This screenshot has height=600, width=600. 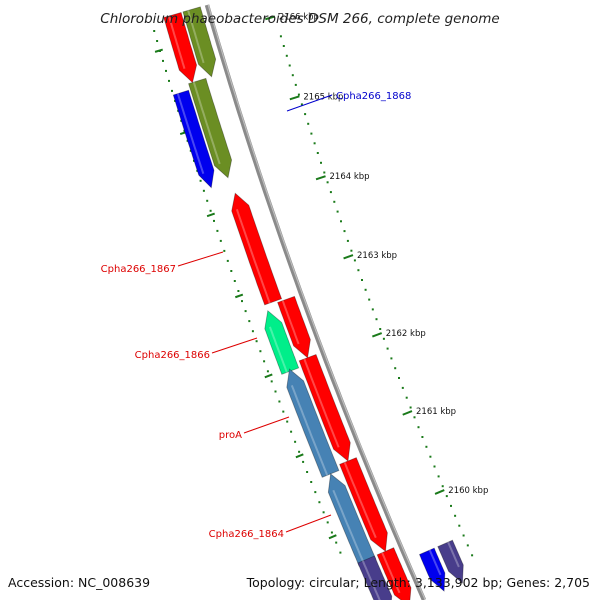 What do you see at coordinates (315, 275) in the screenshot?
I see `scale-tick: 2163 kbp` at bounding box center [315, 275].